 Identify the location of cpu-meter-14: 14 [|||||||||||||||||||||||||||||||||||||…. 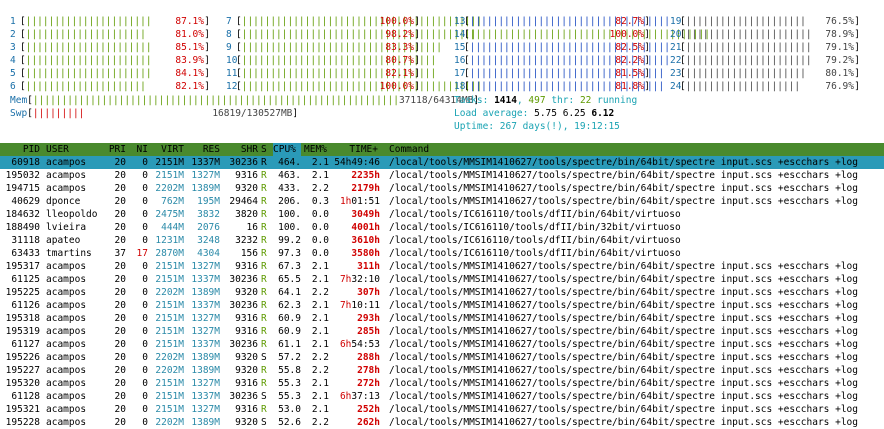
(582, 34).